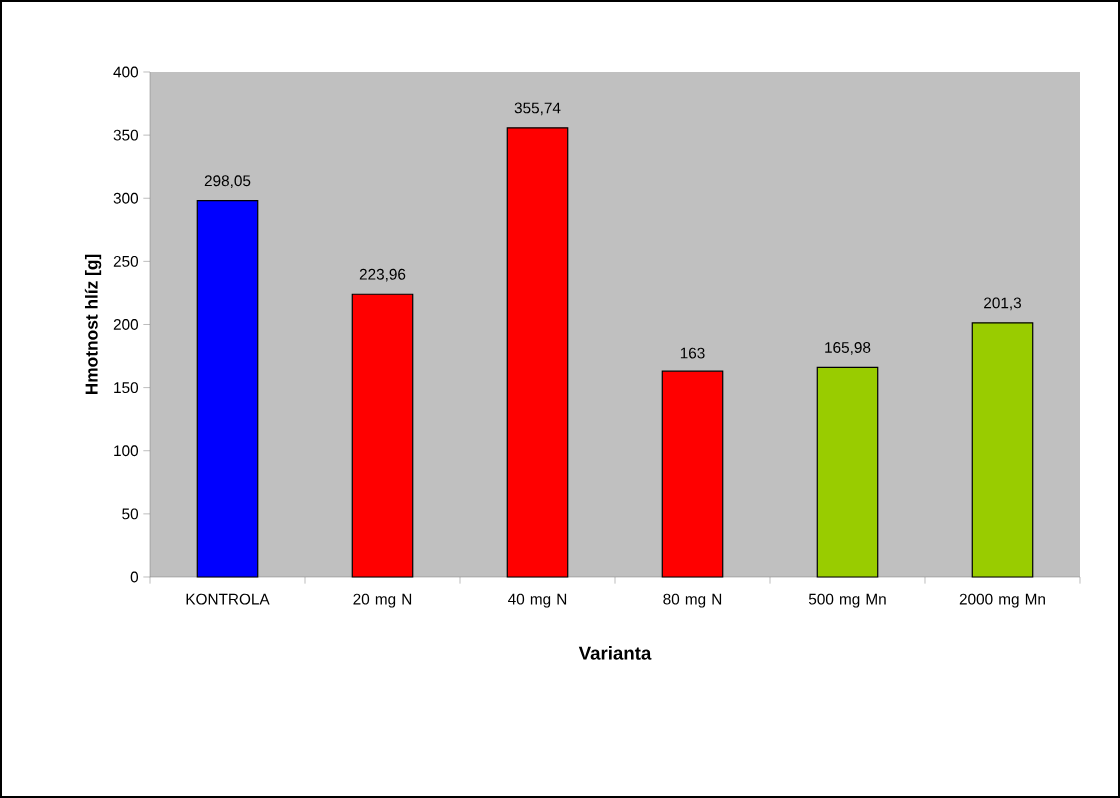 Image resolution: width=1120 pixels, height=798 pixels. What do you see at coordinates (1002, 304) in the screenshot?
I see `data-label: 201,3` at bounding box center [1002, 304].